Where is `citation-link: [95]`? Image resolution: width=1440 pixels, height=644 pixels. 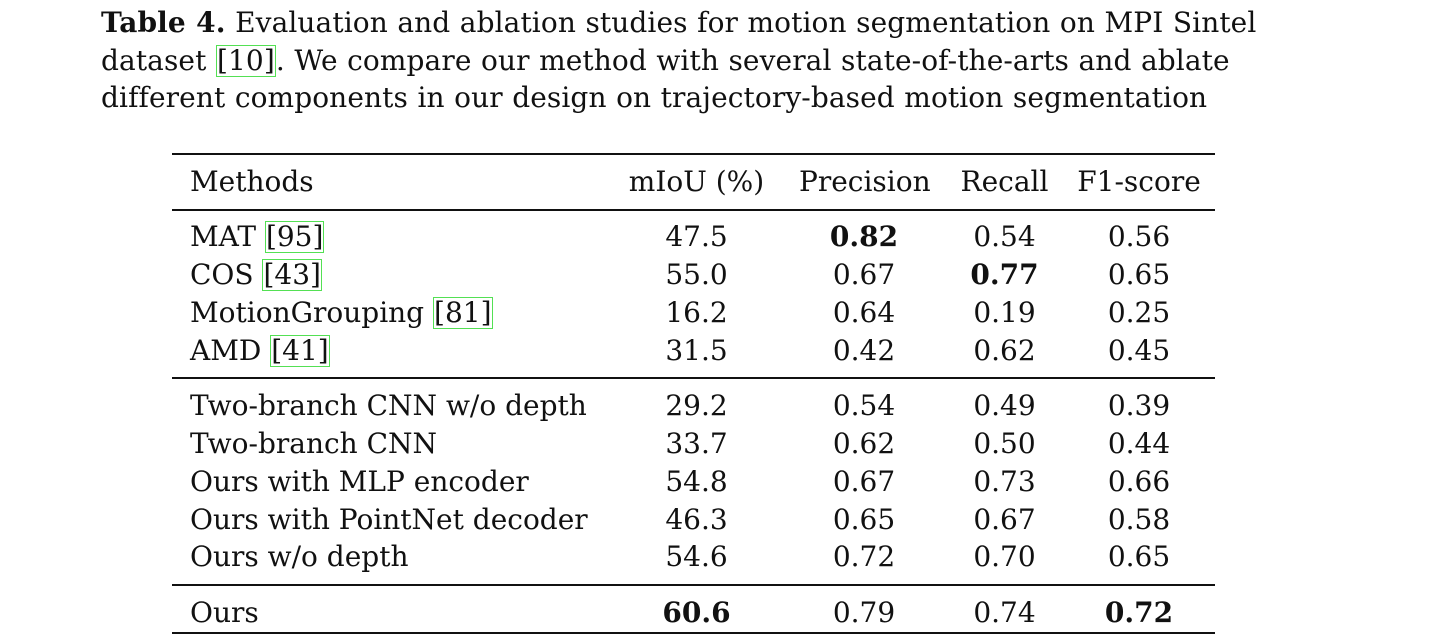
citation-link: [95] is located at coordinates (294, 237).